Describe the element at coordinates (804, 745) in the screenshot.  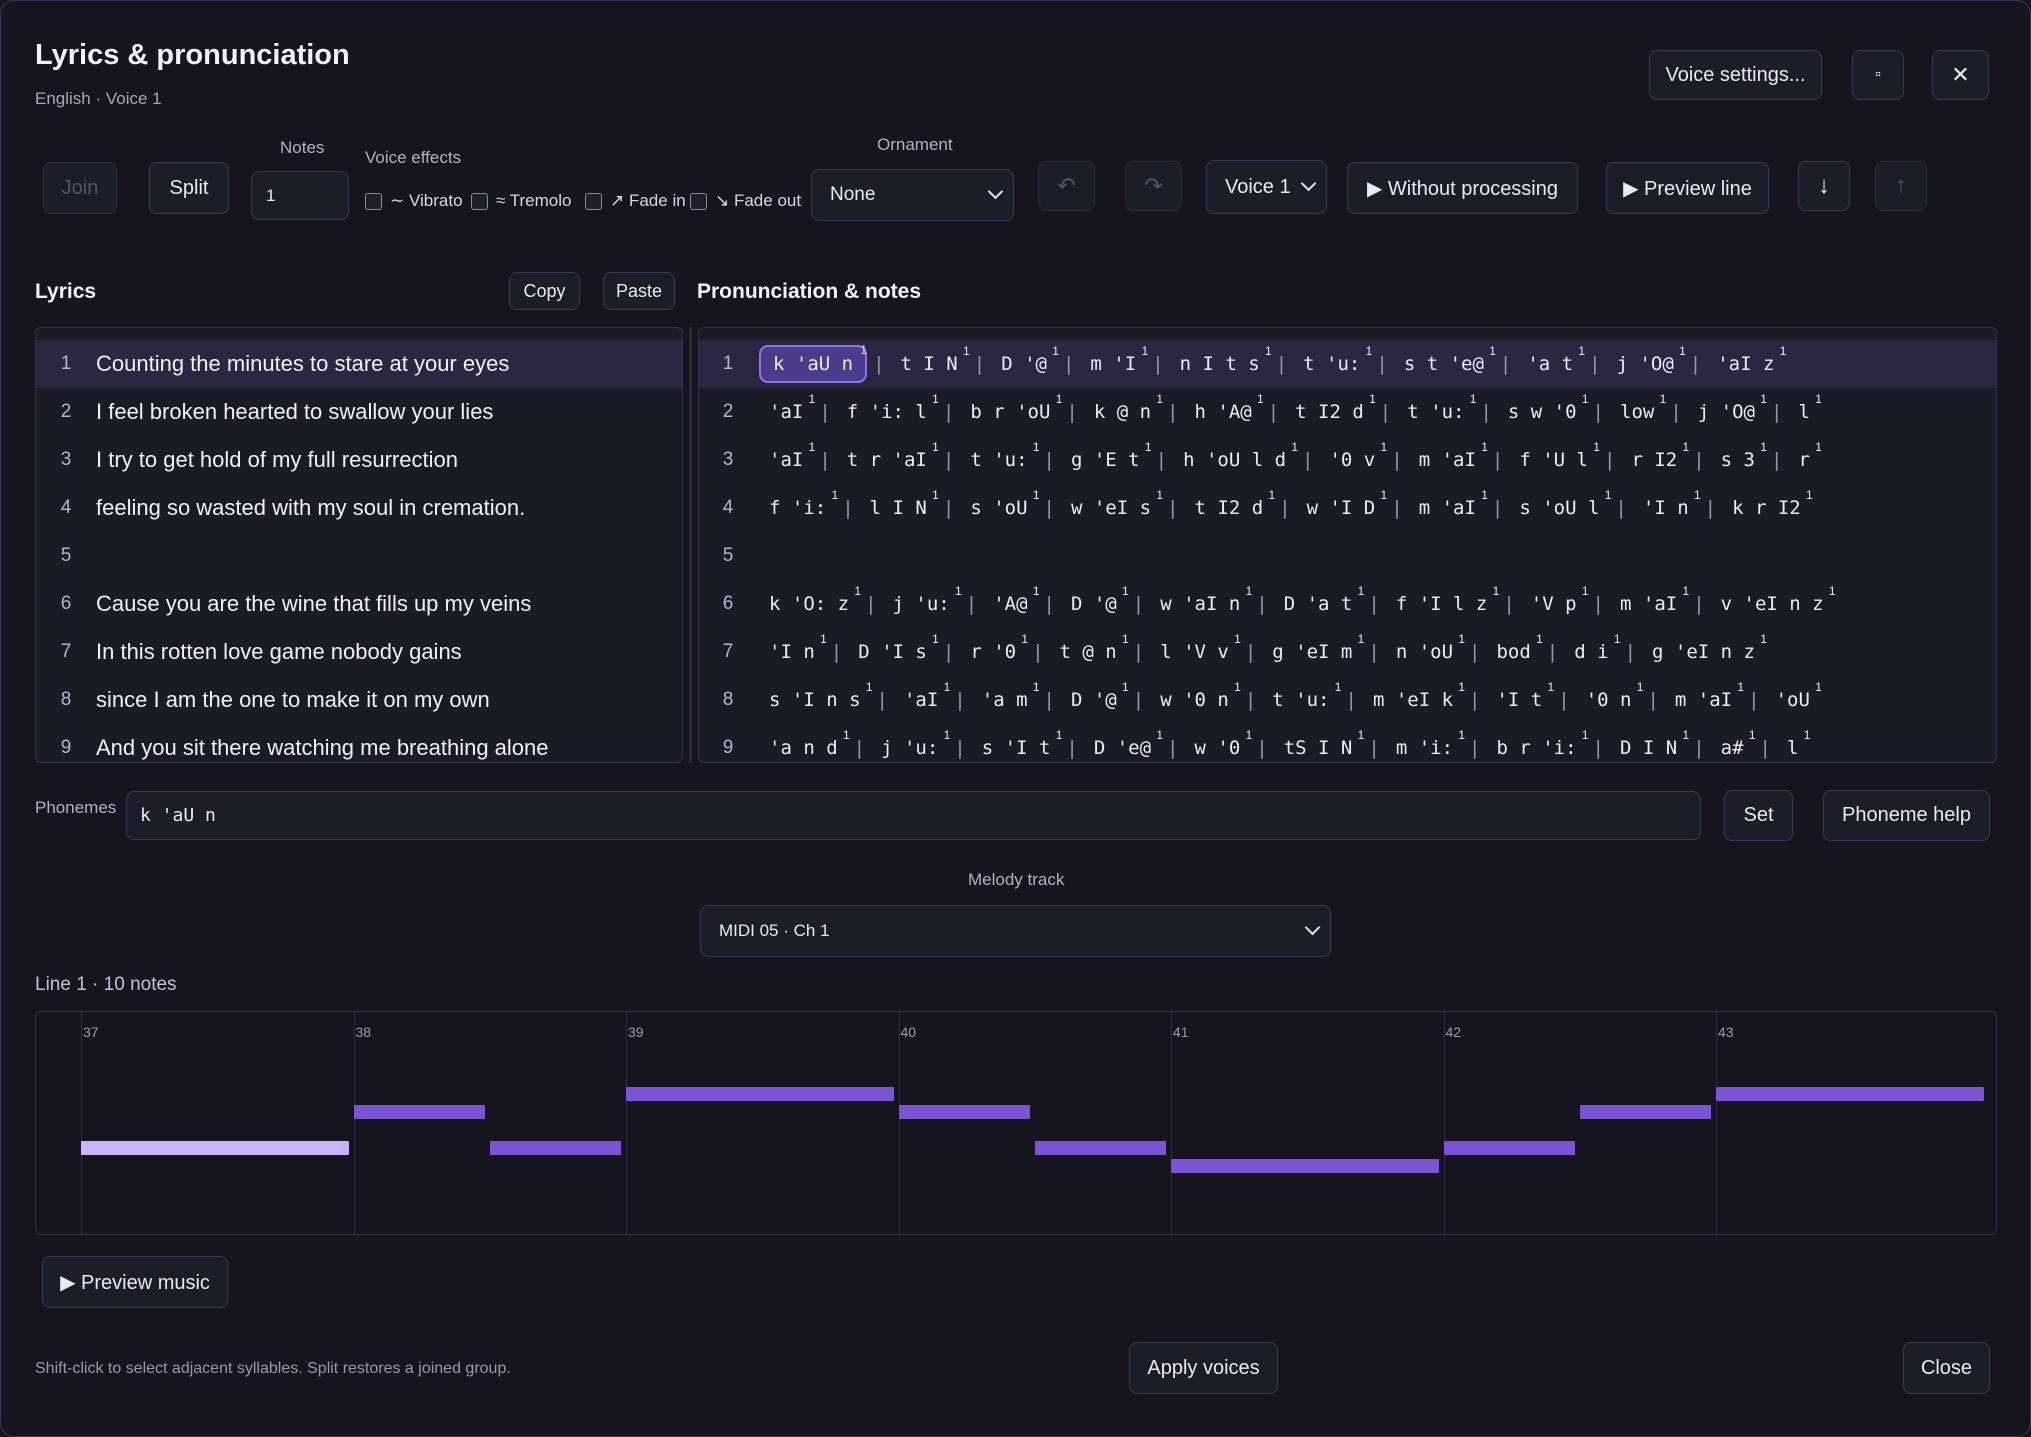
I see `syllable-chip: 'a n d 1` at that location.